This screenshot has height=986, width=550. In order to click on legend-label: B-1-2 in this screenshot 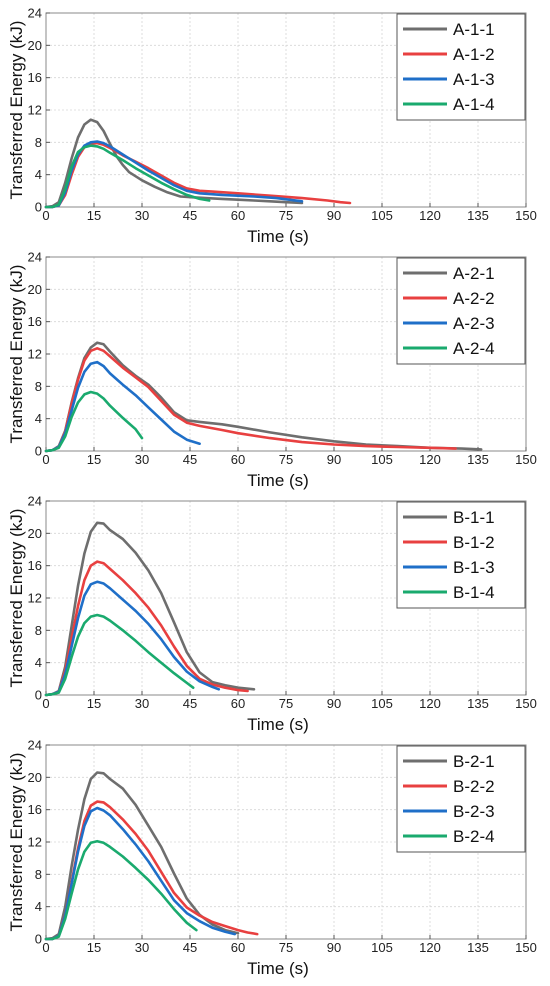, I will do `click(474, 542)`.